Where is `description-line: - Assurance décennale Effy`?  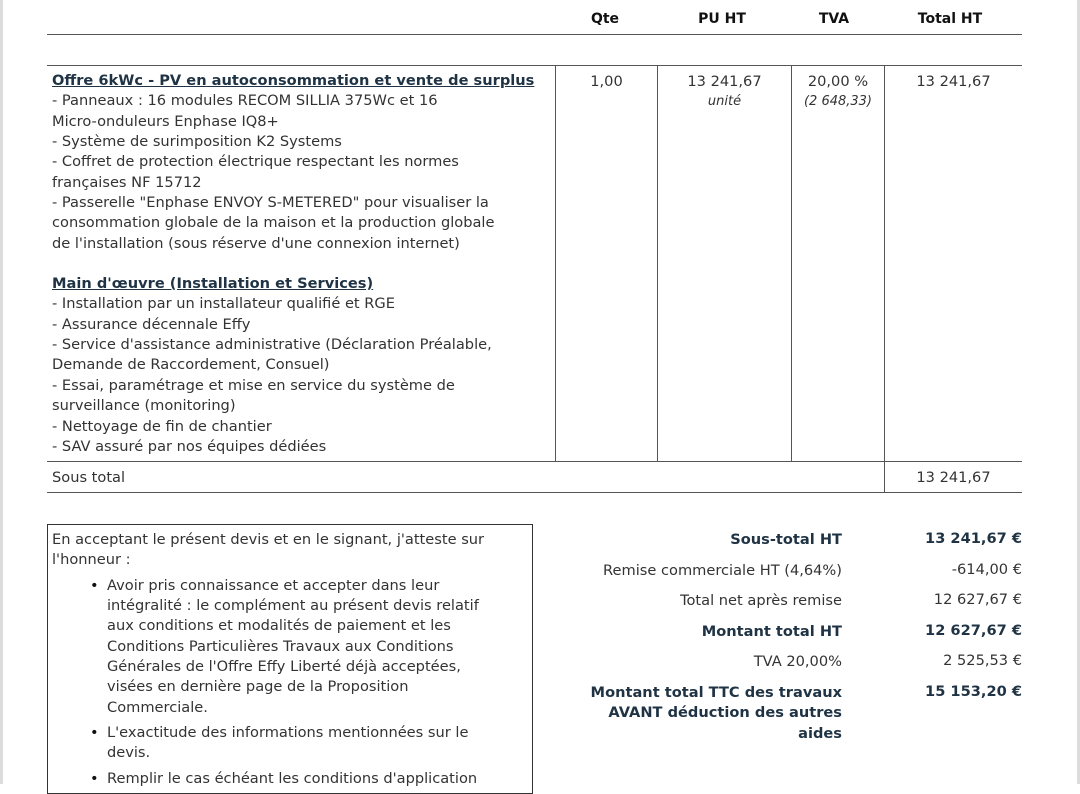
description-line: - Assurance décennale Effy is located at coordinates (151, 324).